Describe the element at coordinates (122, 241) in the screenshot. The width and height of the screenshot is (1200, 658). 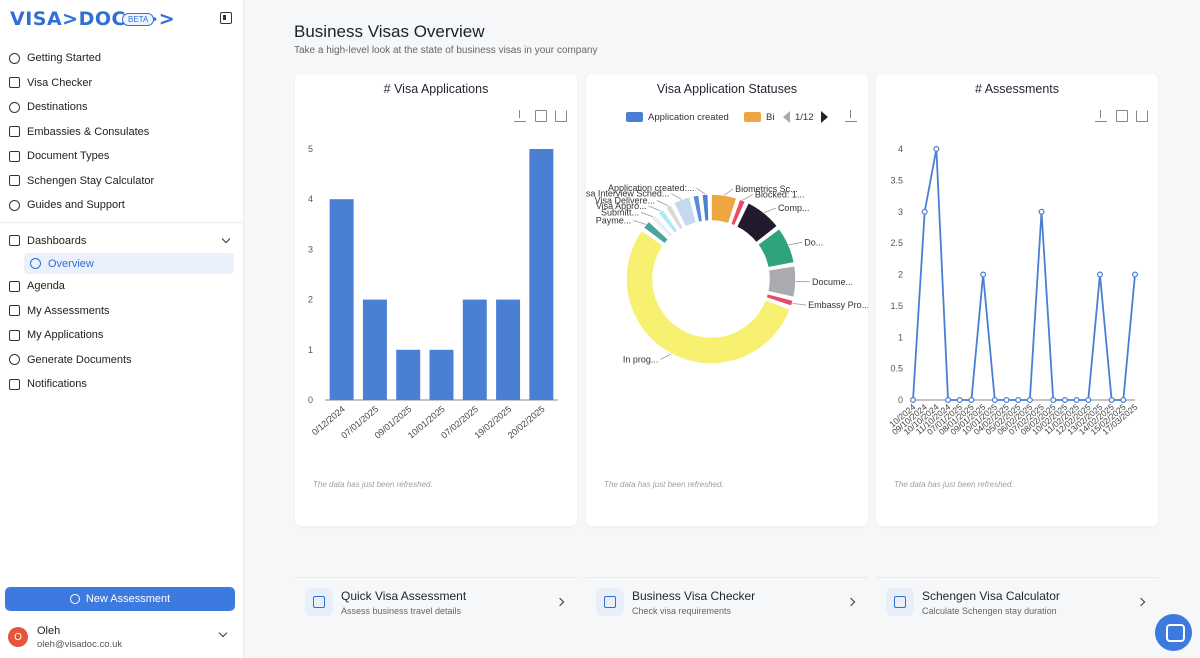
I see `sidebar-item-dashboards: Dashboards` at that location.